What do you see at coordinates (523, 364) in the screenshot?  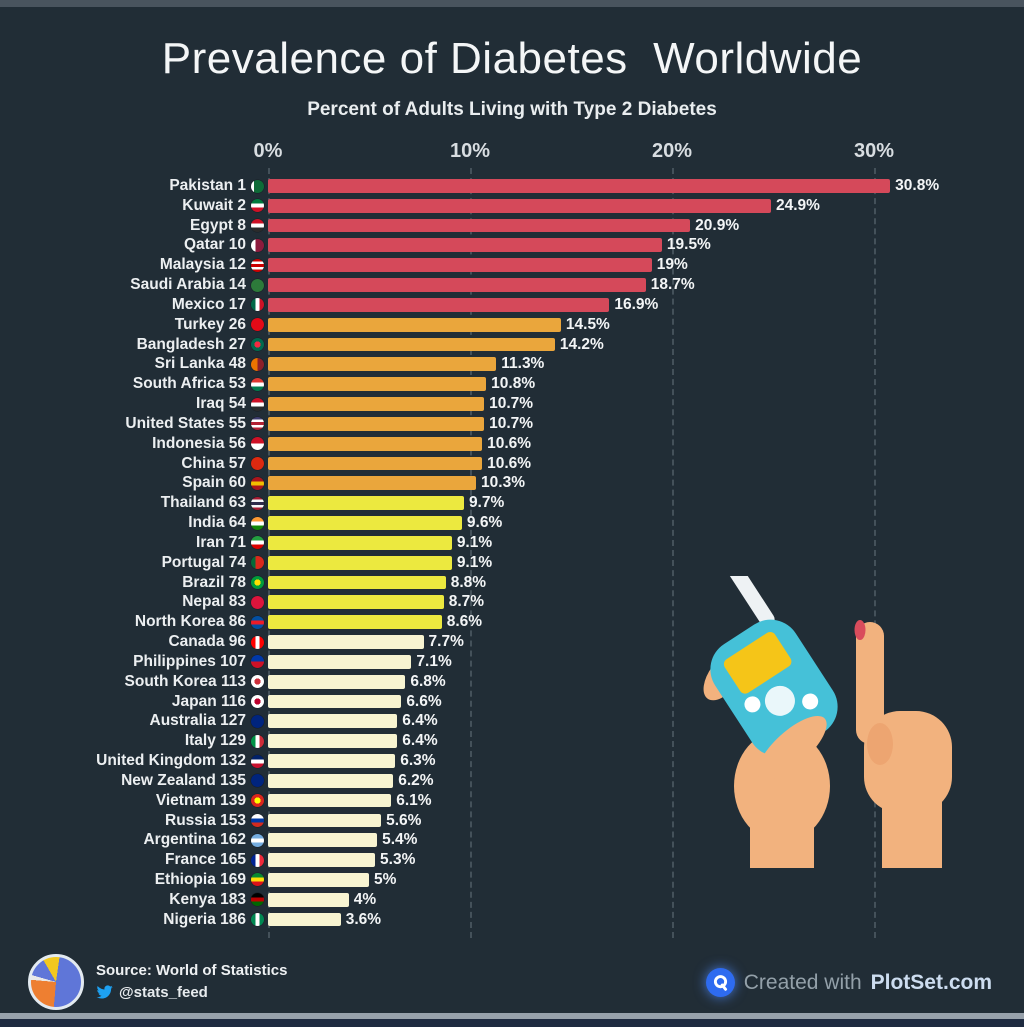 I see `value-label: 11.3%` at bounding box center [523, 364].